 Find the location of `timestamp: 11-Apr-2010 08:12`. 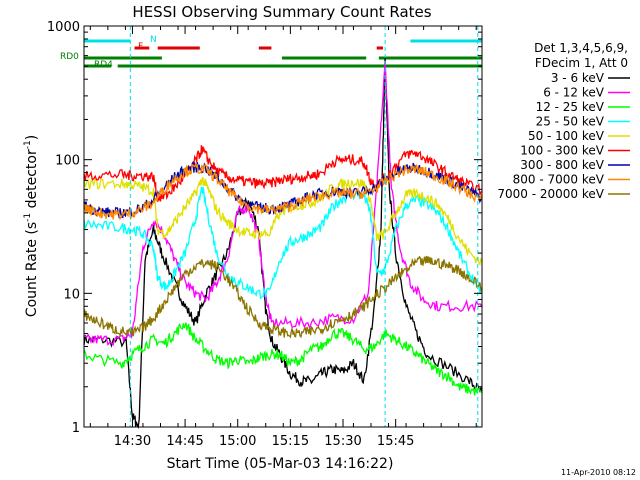

timestamp: 11-Apr-2010 08:12 is located at coordinates (598, 472).